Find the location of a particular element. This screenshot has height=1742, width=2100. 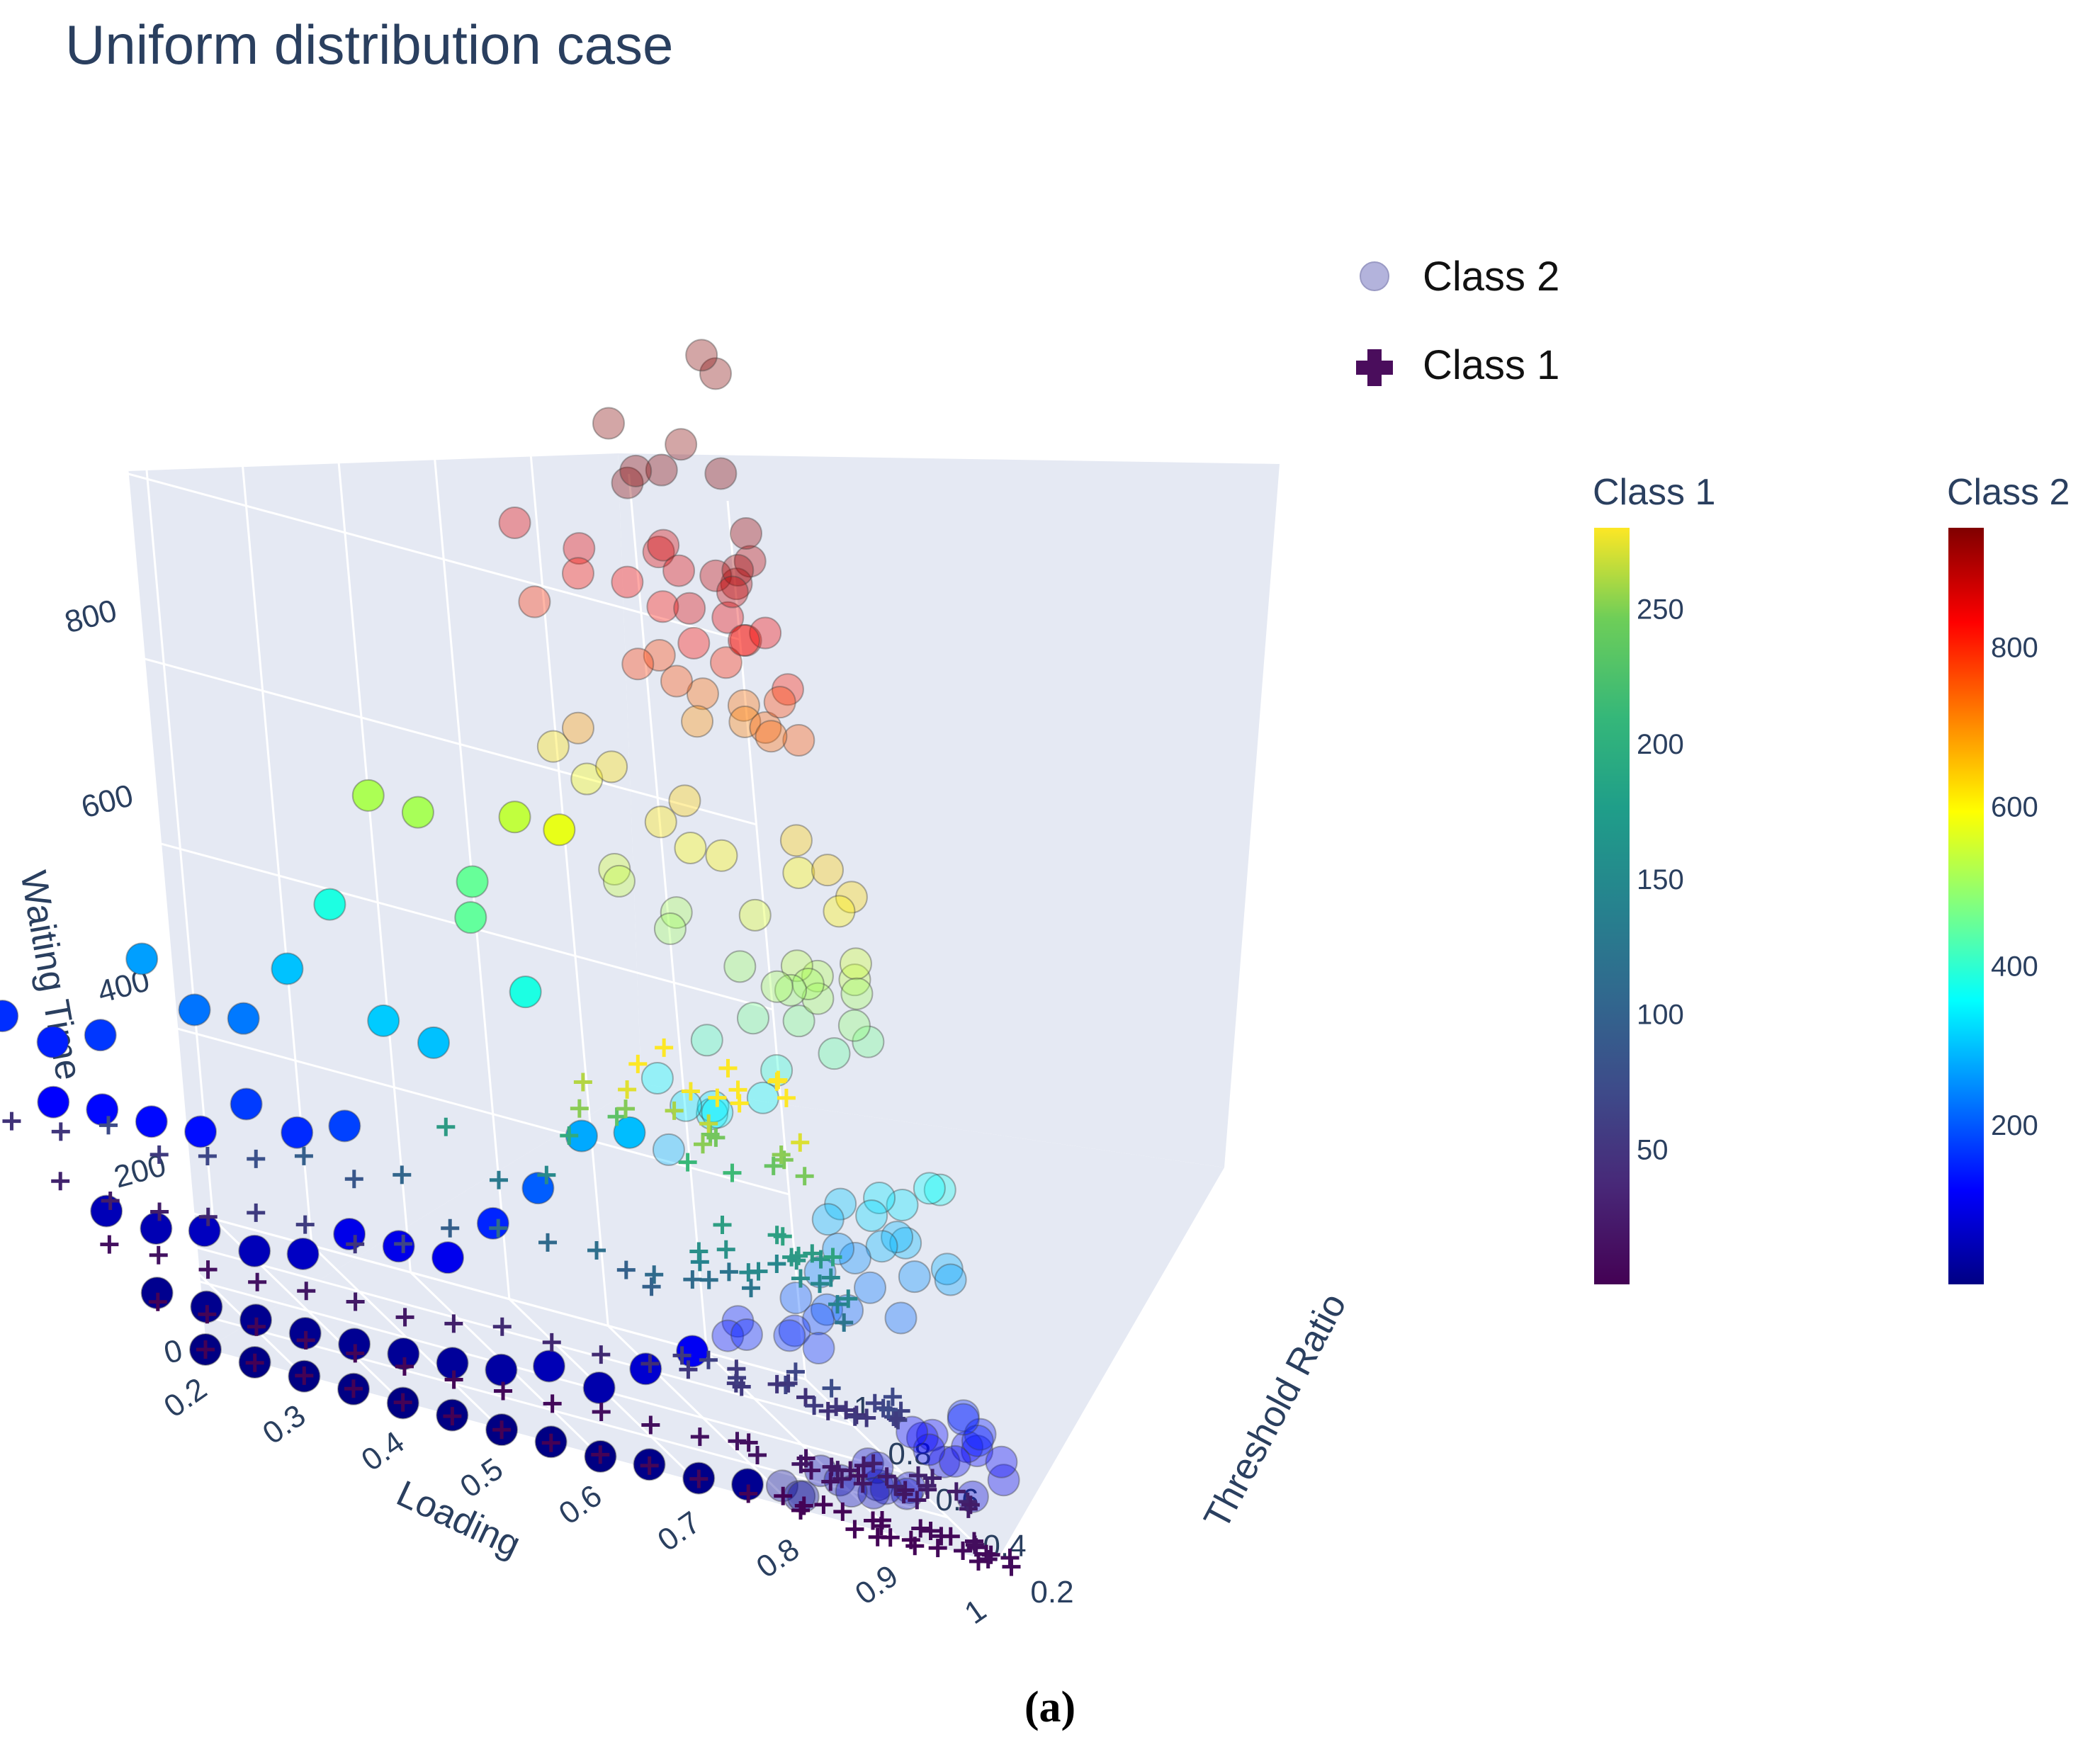

legend-circle-icon is located at coordinates (1374, 276).